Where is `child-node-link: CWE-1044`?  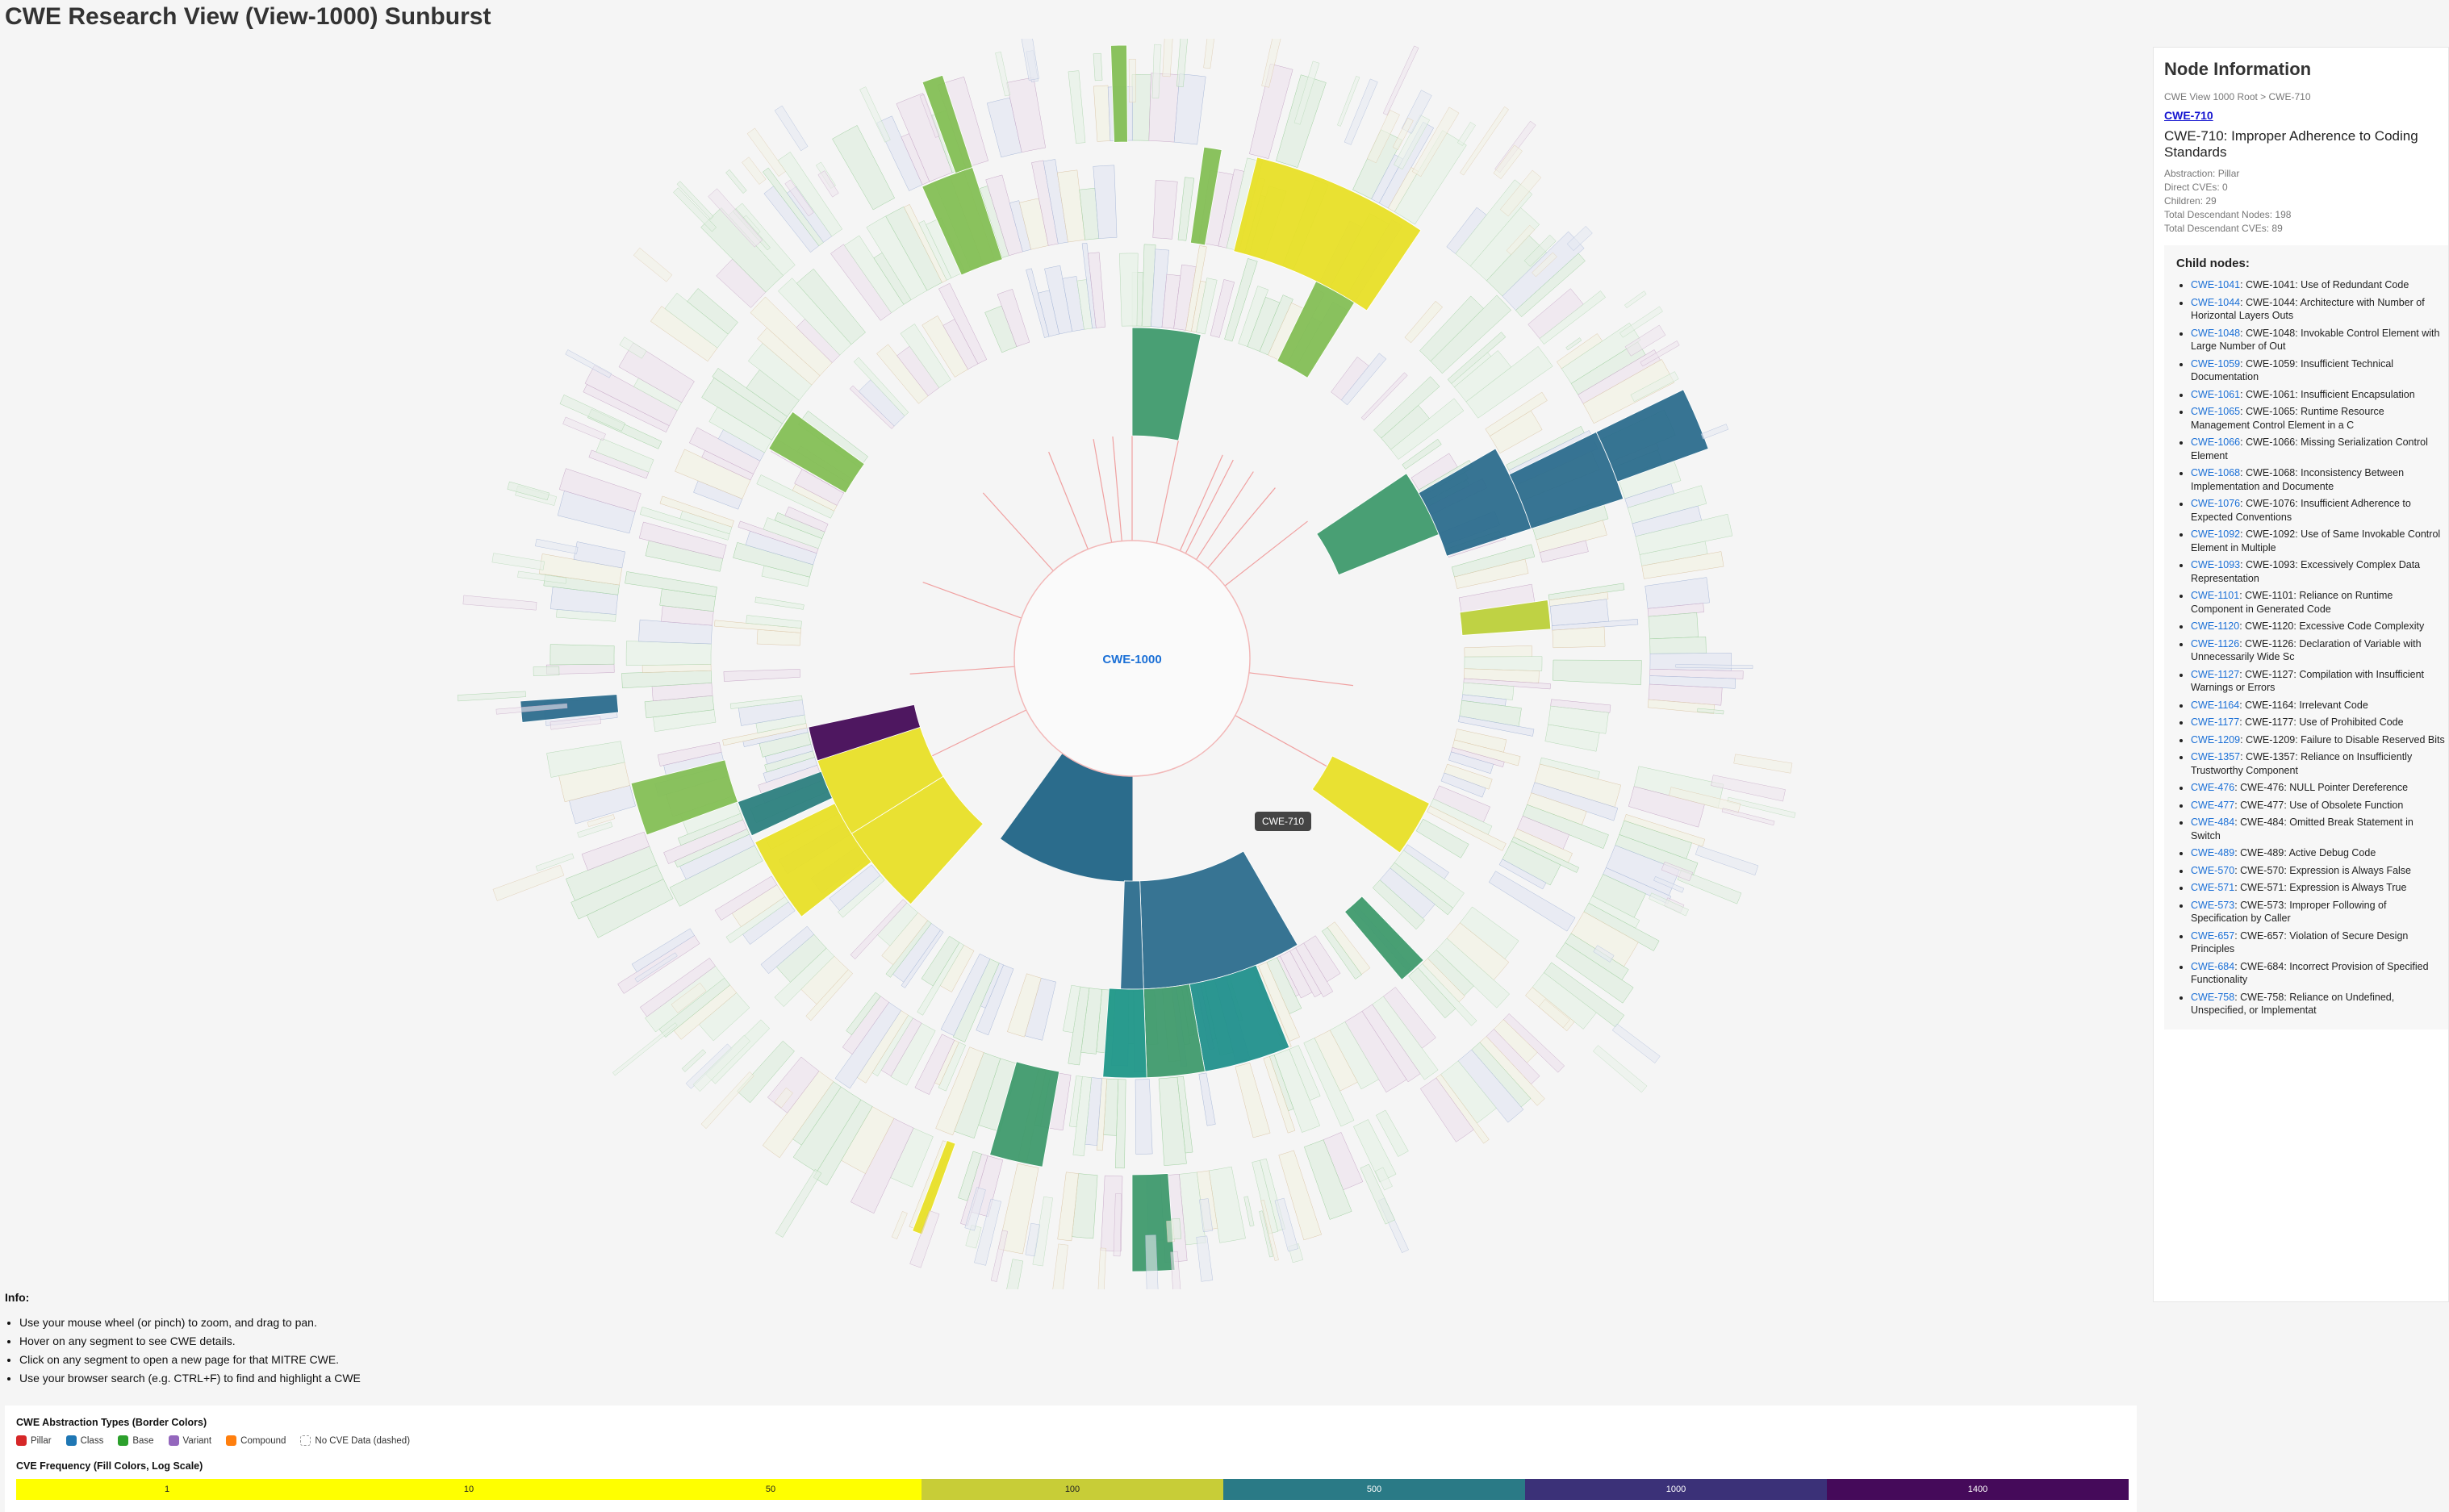 child-node-link: CWE-1044 is located at coordinates (2216, 302).